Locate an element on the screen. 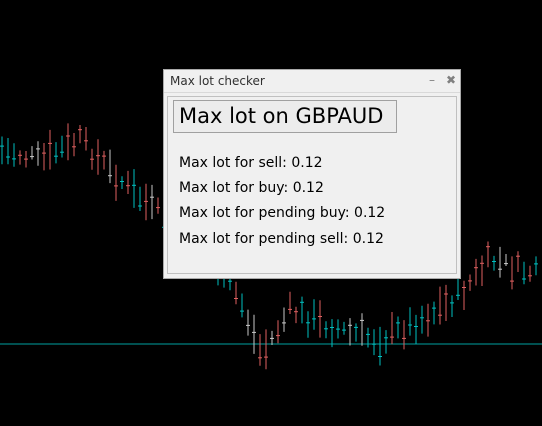 The height and width of the screenshot is (426, 542). row-max-lot-sell: Max lot for sell: 0.12 is located at coordinates (251, 163).